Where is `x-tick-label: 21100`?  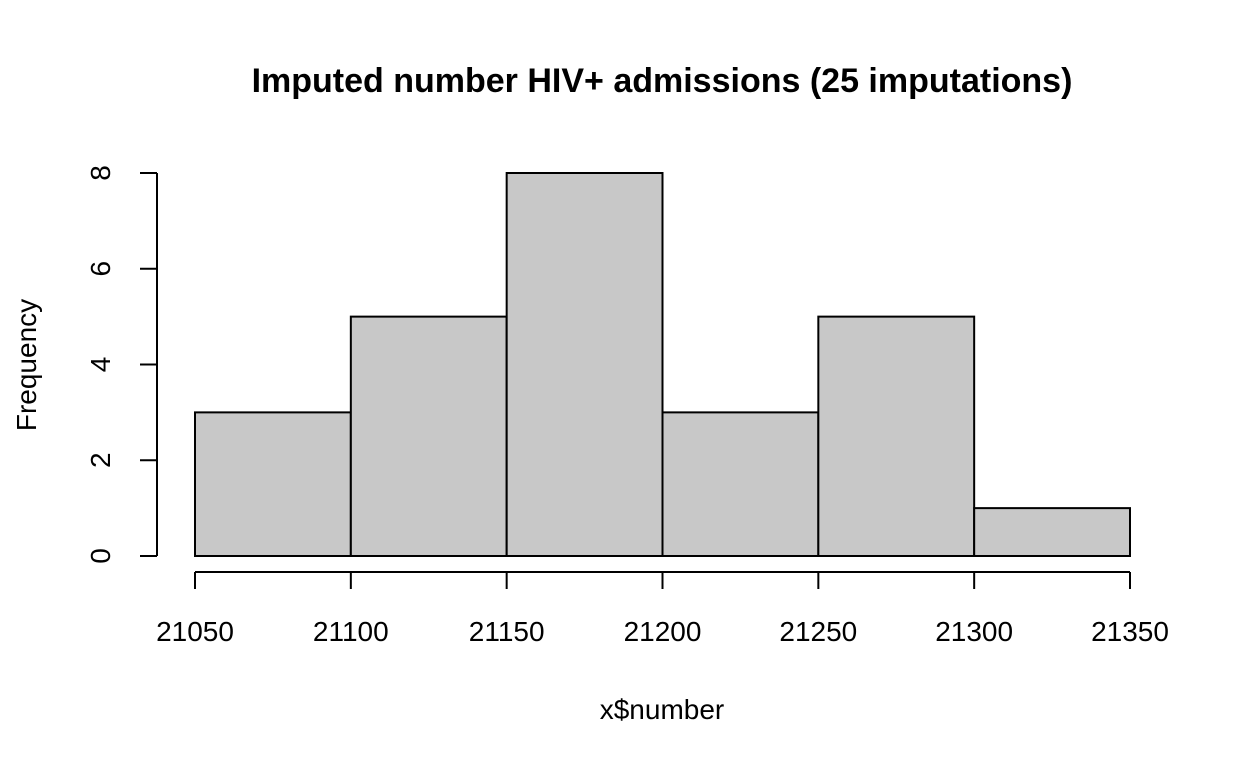
x-tick-label: 21100 is located at coordinates (351, 631).